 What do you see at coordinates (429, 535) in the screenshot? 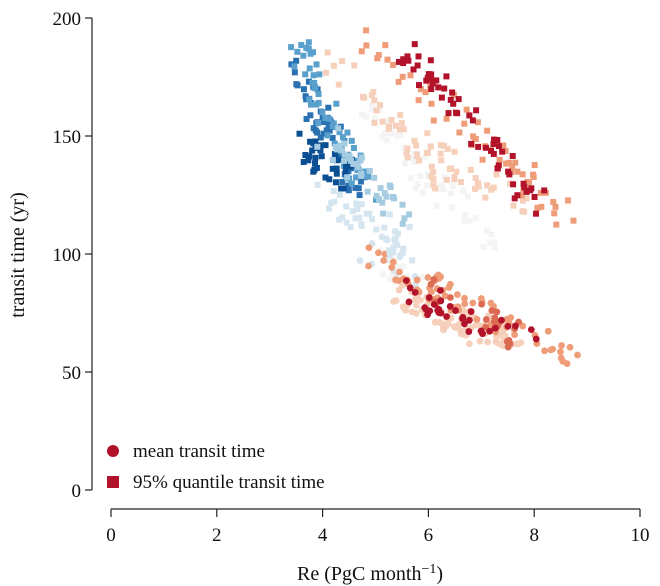
I see `x-tick-label: 6` at bounding box center [429, 535].